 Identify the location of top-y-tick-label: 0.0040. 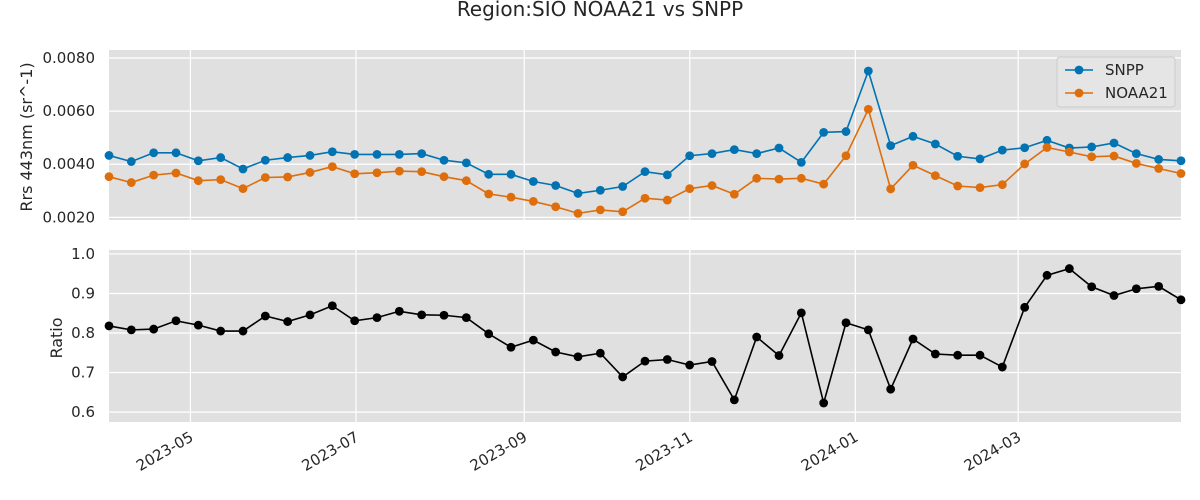
(69, 164).